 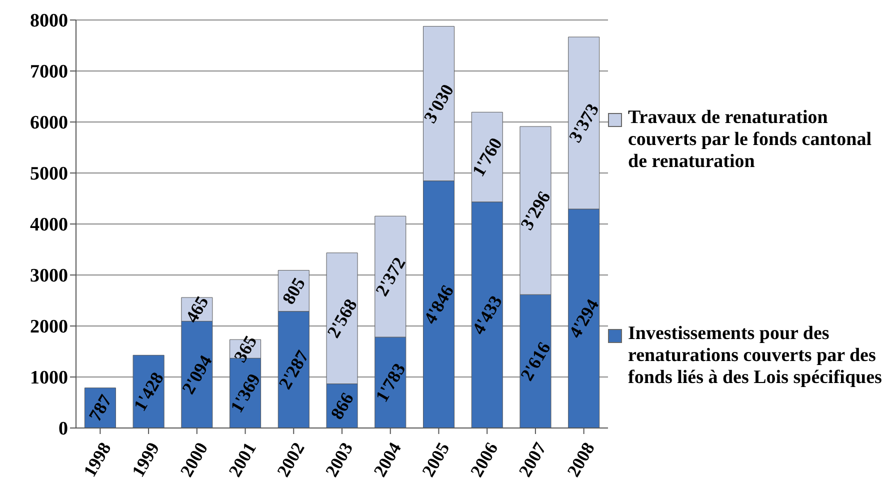 What do you see at coordinates (49, 123) in the screenshot?
I see `y-tick-label: 6000` at bounding box center [49, 123].